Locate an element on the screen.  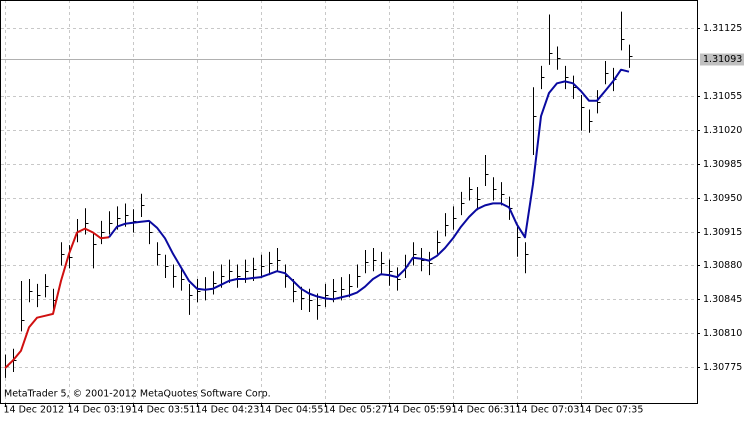
y-tick-label: 1.30810 is located at coordinates (722, 333).